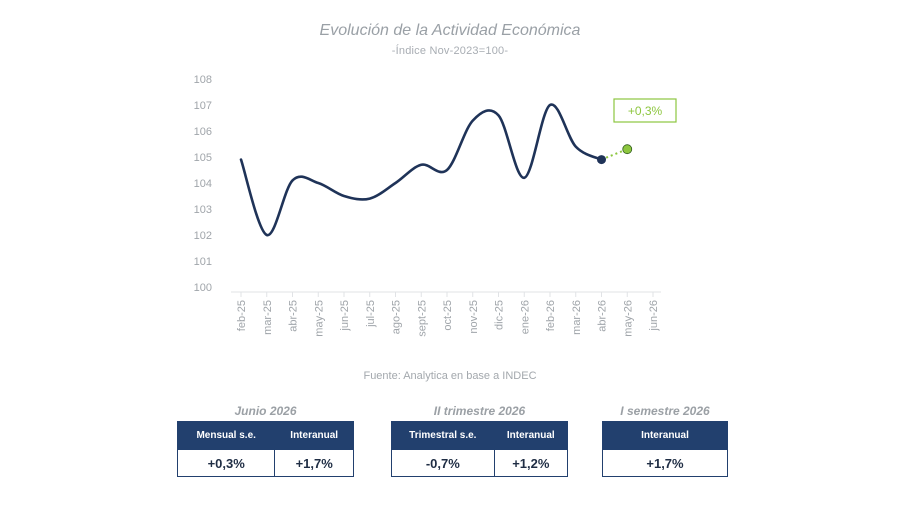 Image resolution: width=900 pixels, height=505 pixels. I want to click on kpi-table: Trimestral s.e. Interanual -0,7% +1,2%, so click(480, 449).